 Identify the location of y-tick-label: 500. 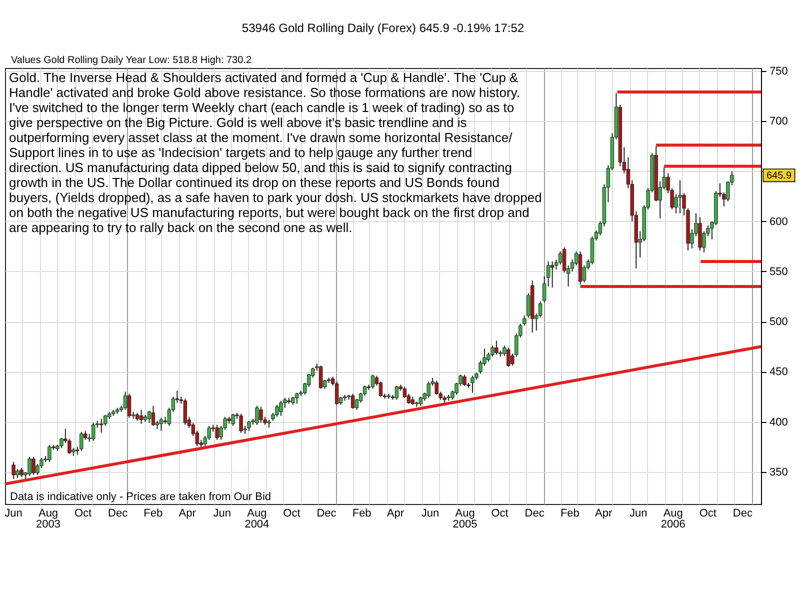
(779, 322).